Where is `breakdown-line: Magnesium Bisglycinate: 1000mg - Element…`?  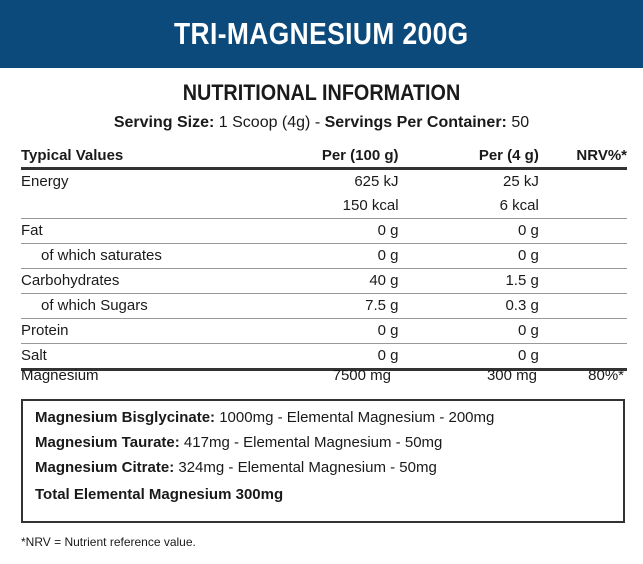 breakdown-line: Magnesium Bisglycinate: 1000mg - Element… is located at coordinates (264, 417).